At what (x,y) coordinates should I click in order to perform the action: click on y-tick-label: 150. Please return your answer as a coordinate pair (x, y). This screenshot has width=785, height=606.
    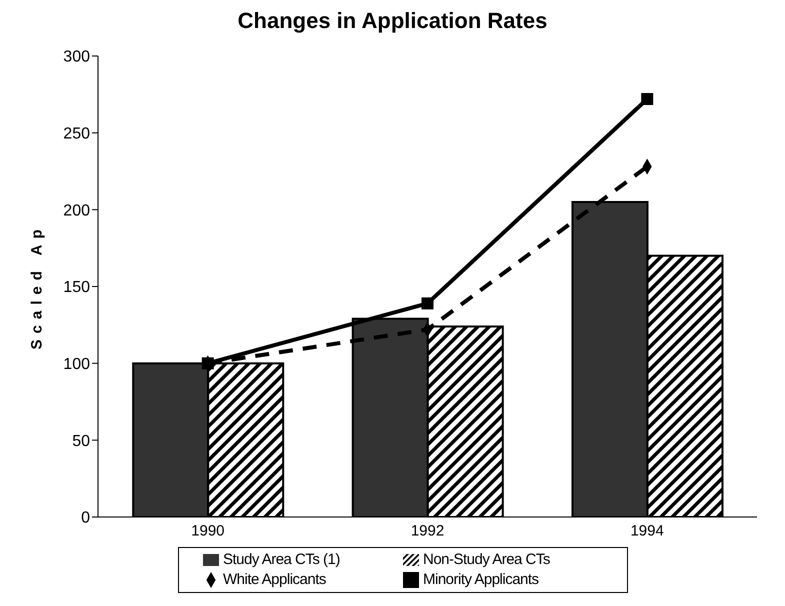
    Looking at the image, I should click on (76, 287).